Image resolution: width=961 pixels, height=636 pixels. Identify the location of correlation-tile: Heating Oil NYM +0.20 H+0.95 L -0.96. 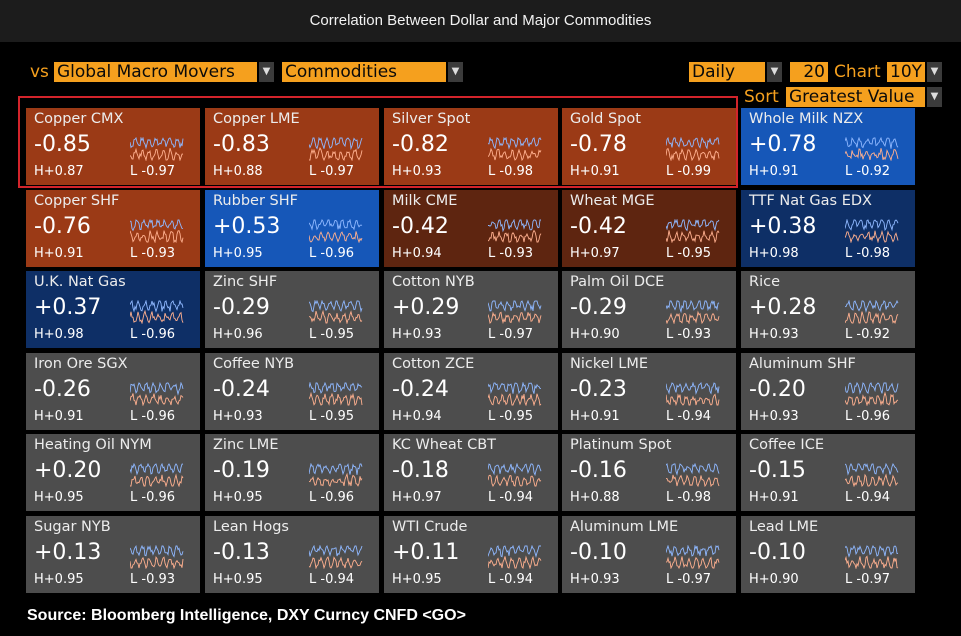
(113, 472).